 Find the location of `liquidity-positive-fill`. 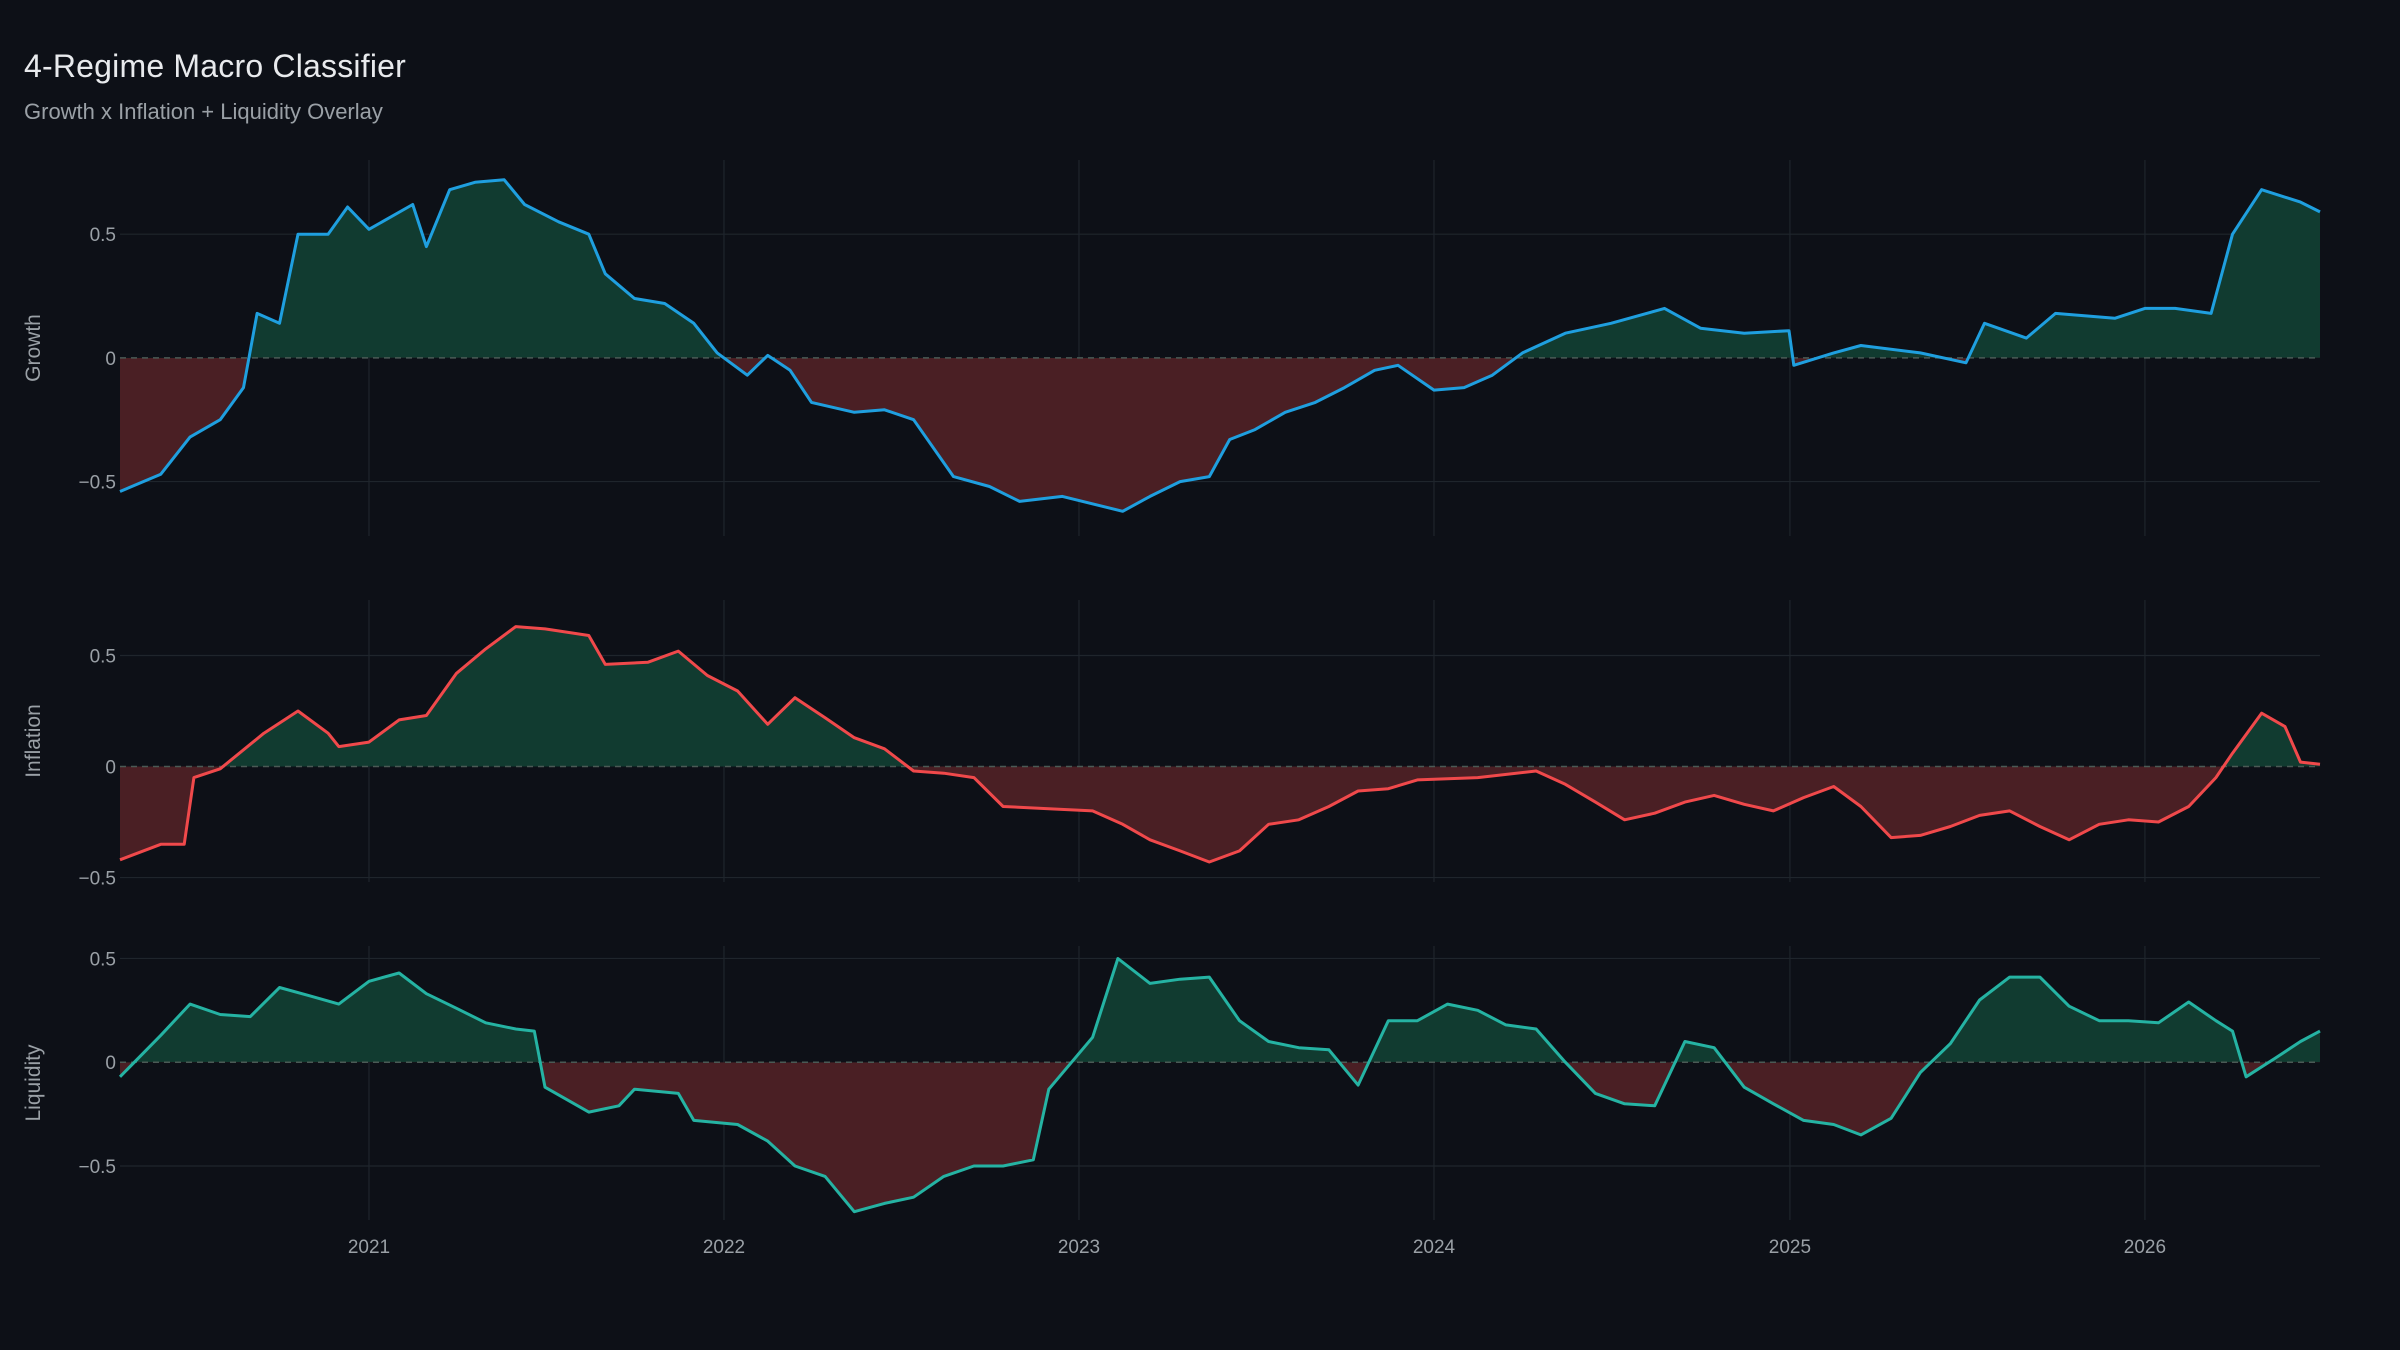

liquidity-positive-fill is located at coordinates (1220, 1010).